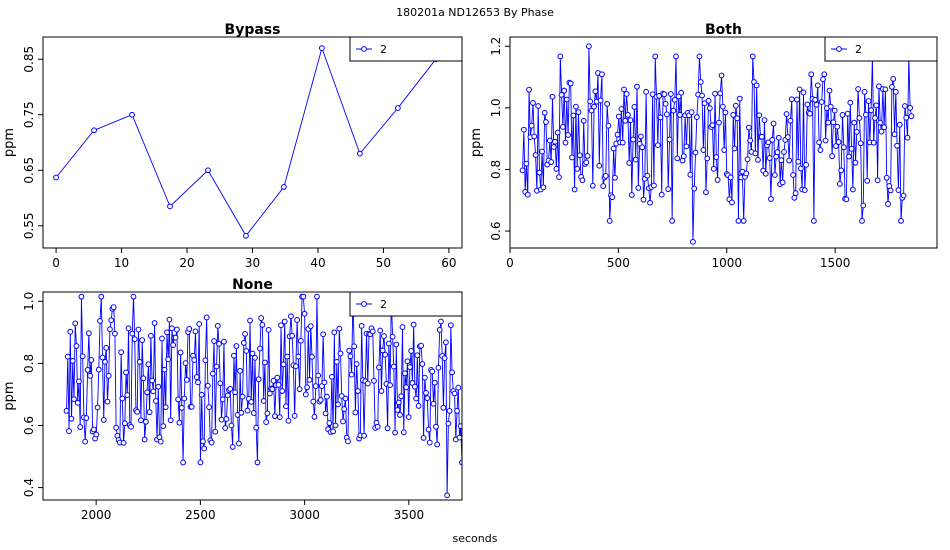  Describe the element at coordinates (29, 225) in the screenshot. I see `y-tick-label: 0.55` at that location.